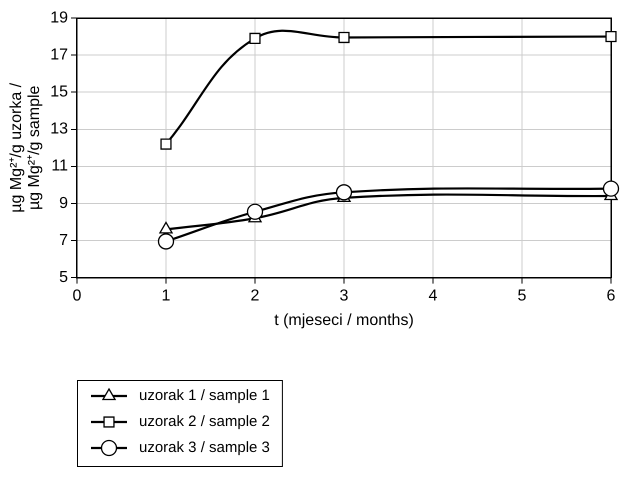 This screenshot has width=627, height=499. Describe the element at coordinates (344, 296) in the screenshot. I see `x-tick-label: 3` at that location.